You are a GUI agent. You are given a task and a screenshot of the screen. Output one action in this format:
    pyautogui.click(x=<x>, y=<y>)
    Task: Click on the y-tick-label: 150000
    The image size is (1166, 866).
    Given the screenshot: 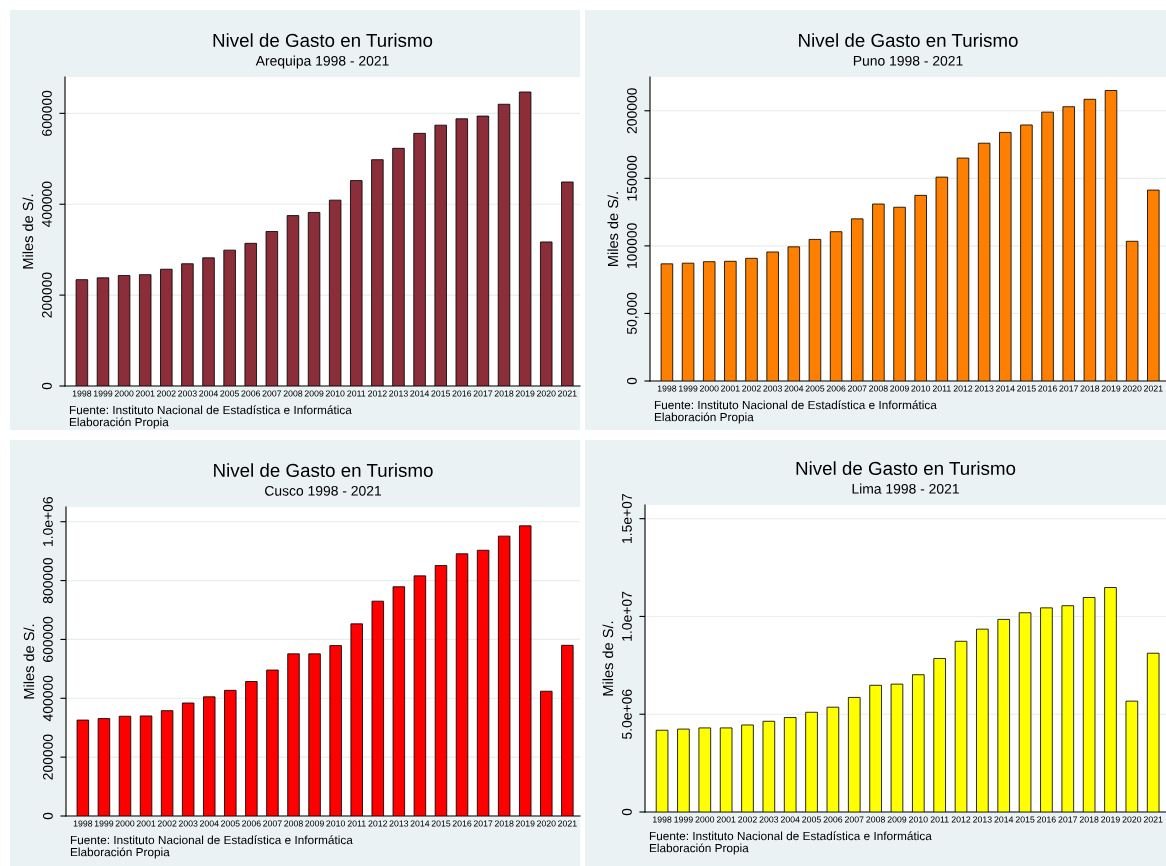 What is the action you would take?
    pyautogui.click(x=632, y=178)
    